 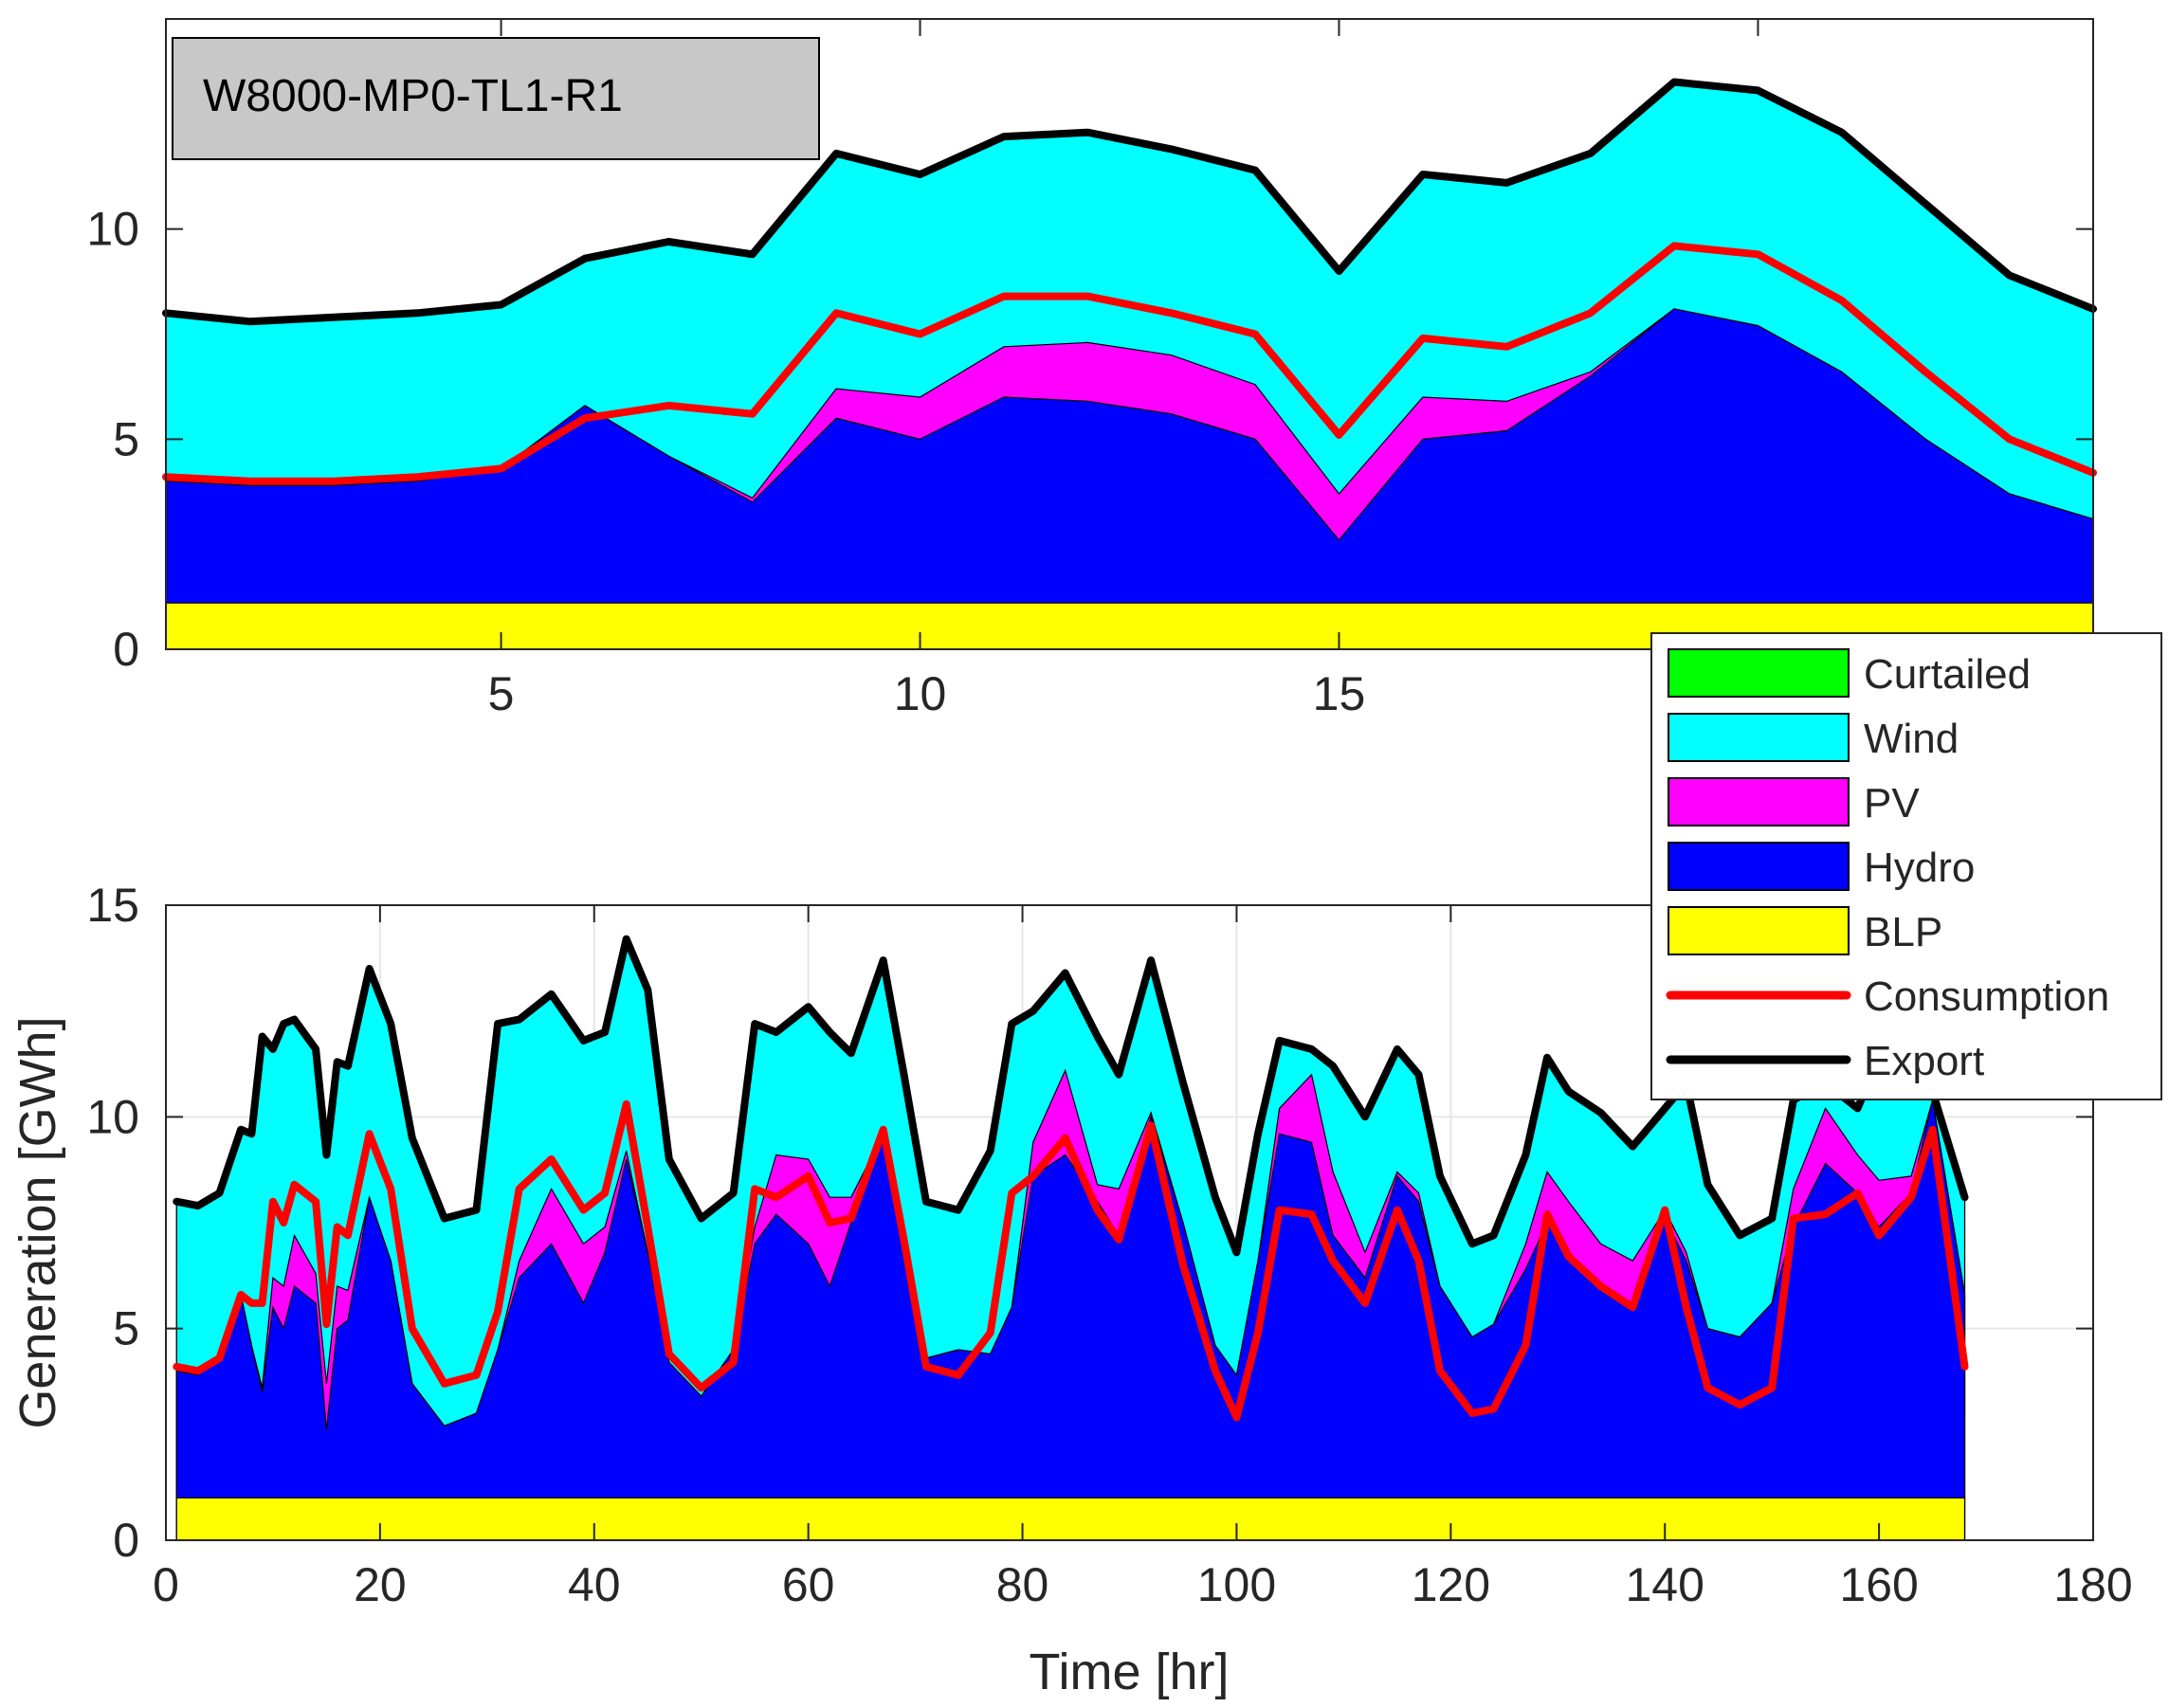 I want to click on legend: Curtailed Wind PV Hydro BLP Consumption Export, so click(x=1906, y=866).